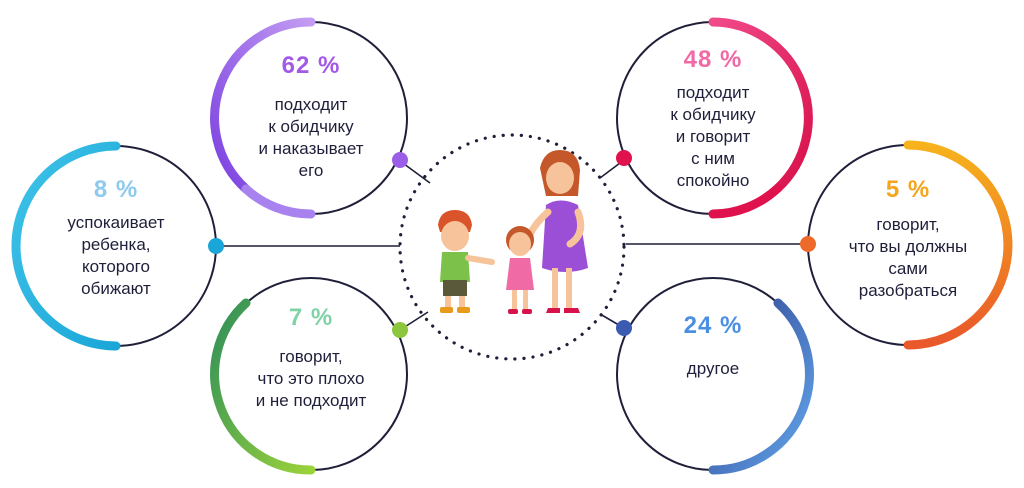  What do you see at coordinates (116, 255) in the screenshot?
I see `label-8: успокаивает ребенка, которого обижают` at bounding box center [116, 255].